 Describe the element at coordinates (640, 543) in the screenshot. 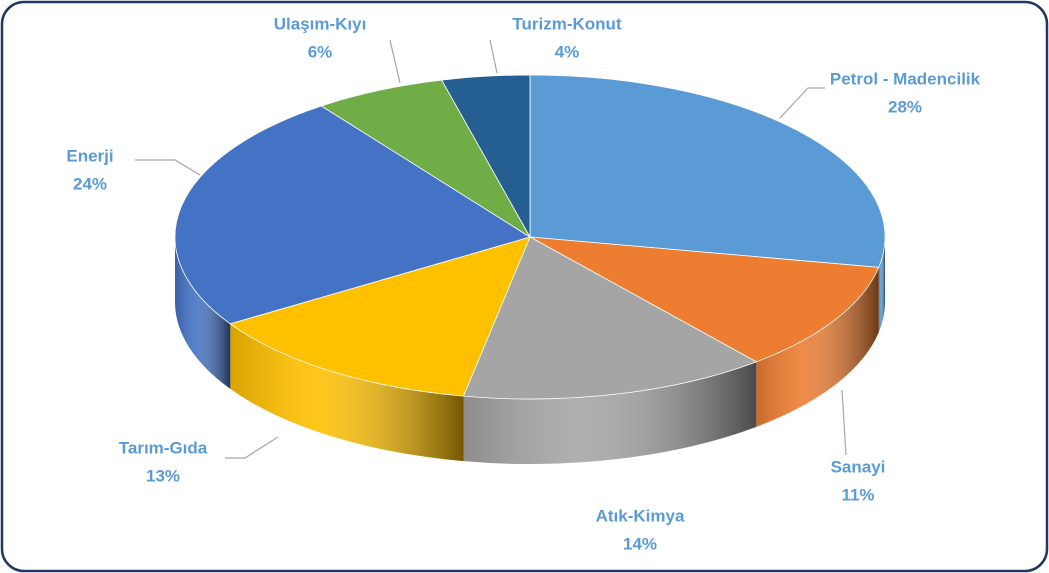

I see `slice-value-label: 14%` at that location.